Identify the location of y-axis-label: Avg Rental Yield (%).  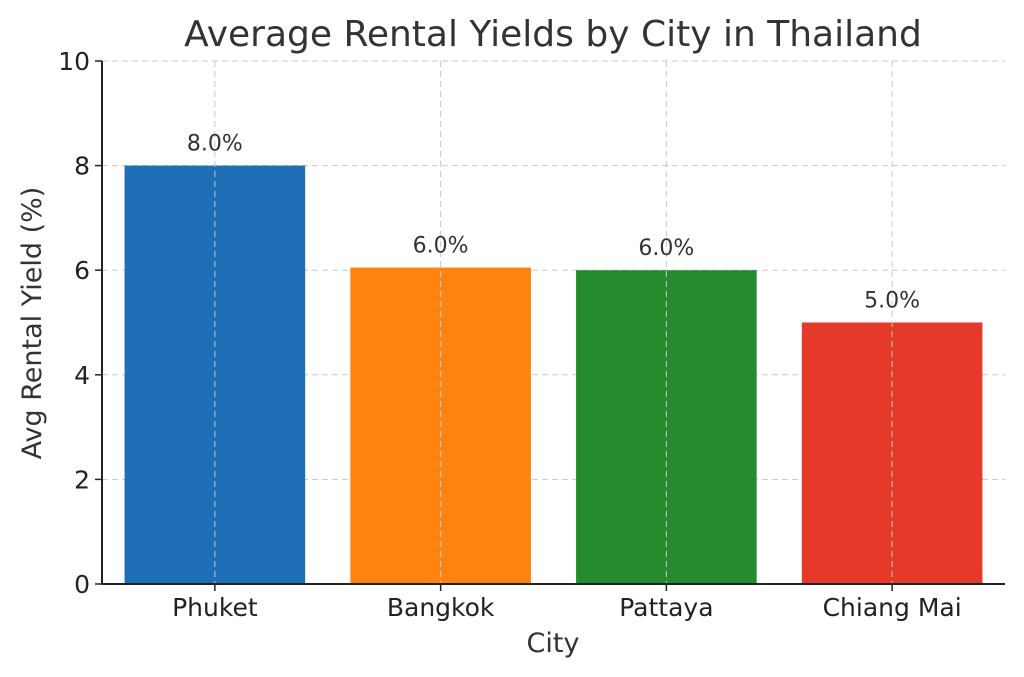
(32, 323).